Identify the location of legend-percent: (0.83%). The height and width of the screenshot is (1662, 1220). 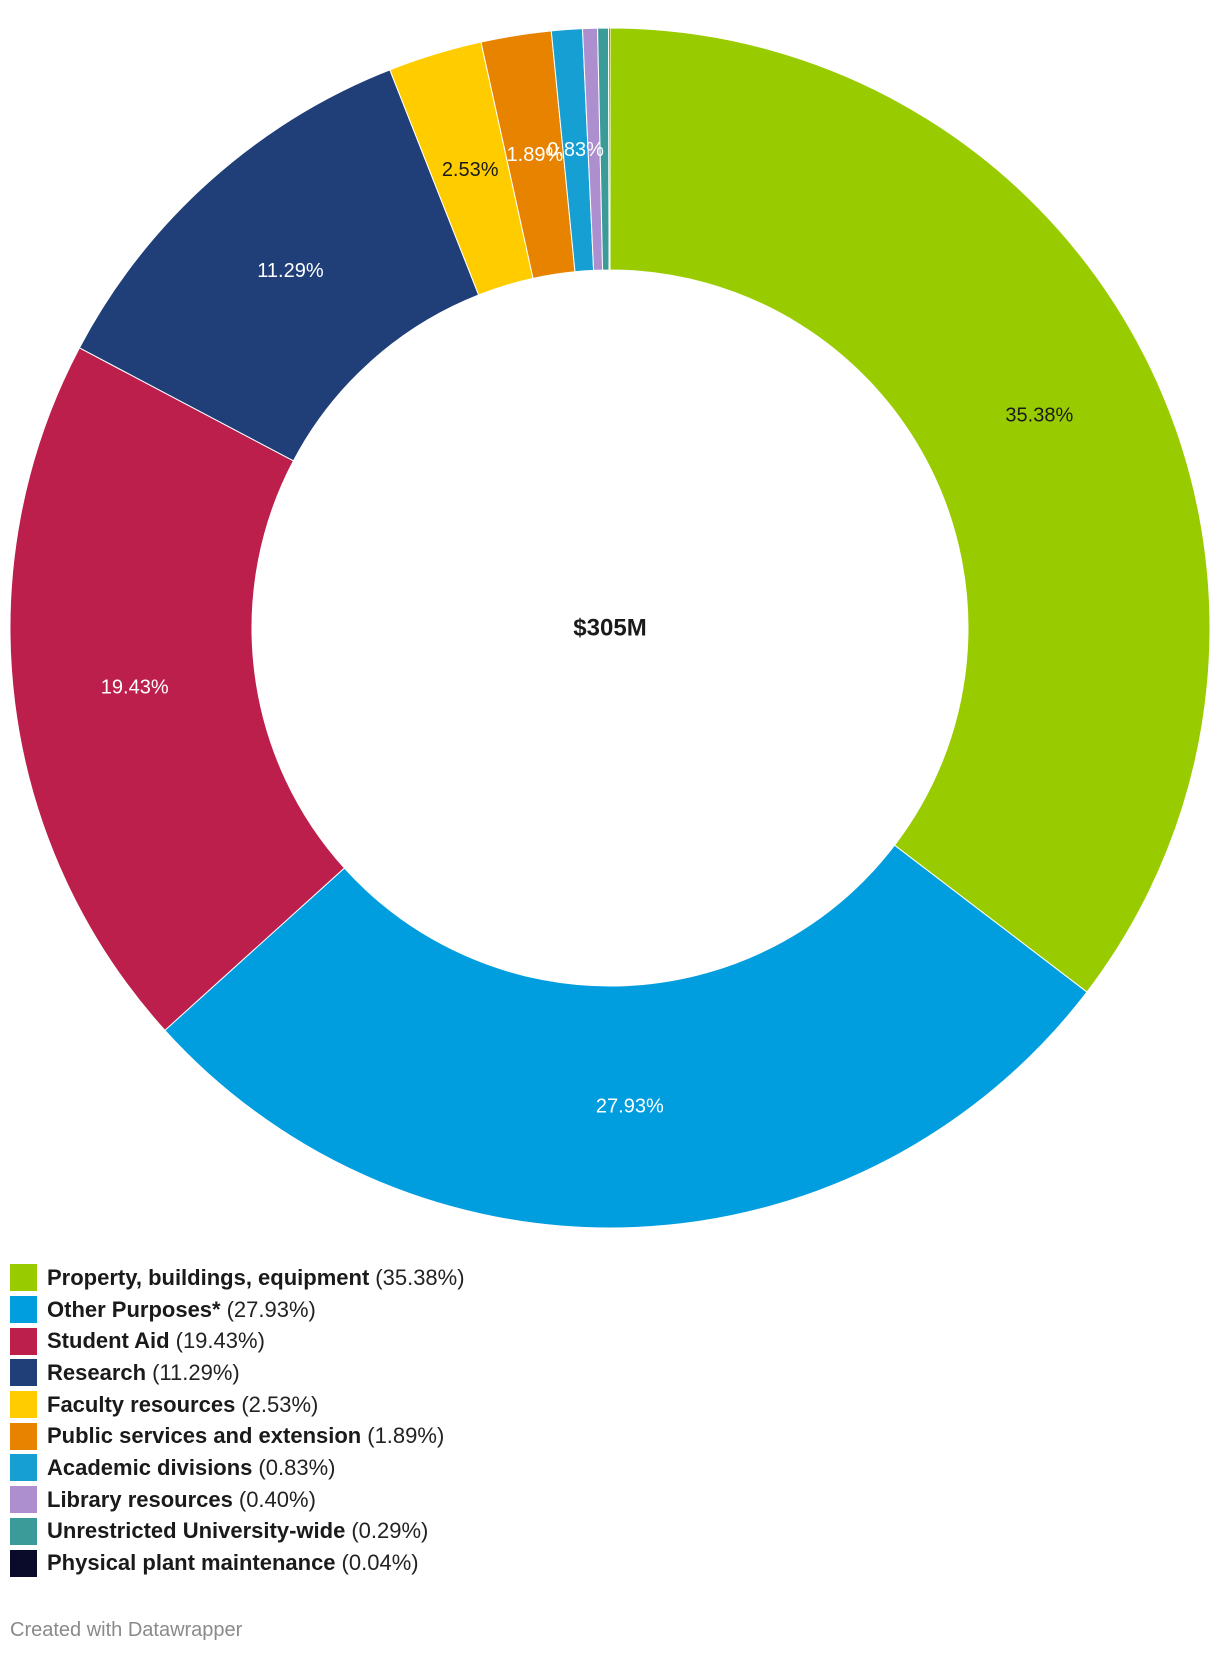
(297, 1467).